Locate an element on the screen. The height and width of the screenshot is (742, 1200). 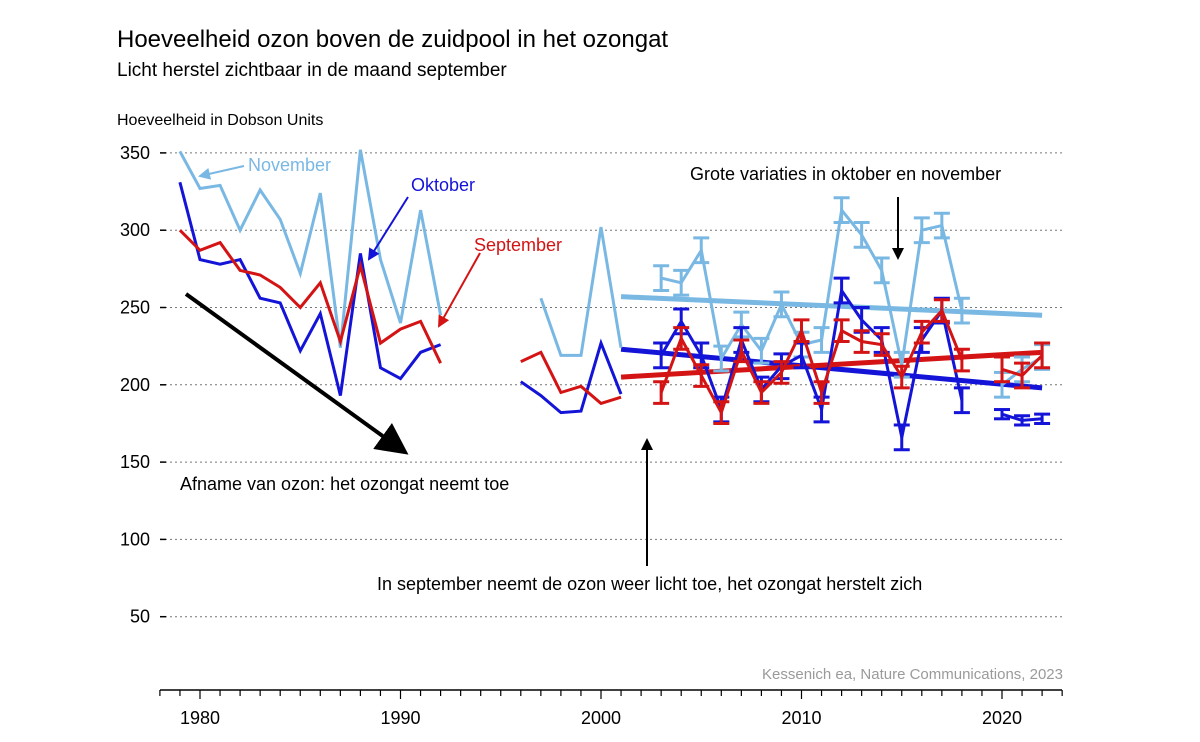
x-tick-label: 2010 is located at coordinates (801, 718).